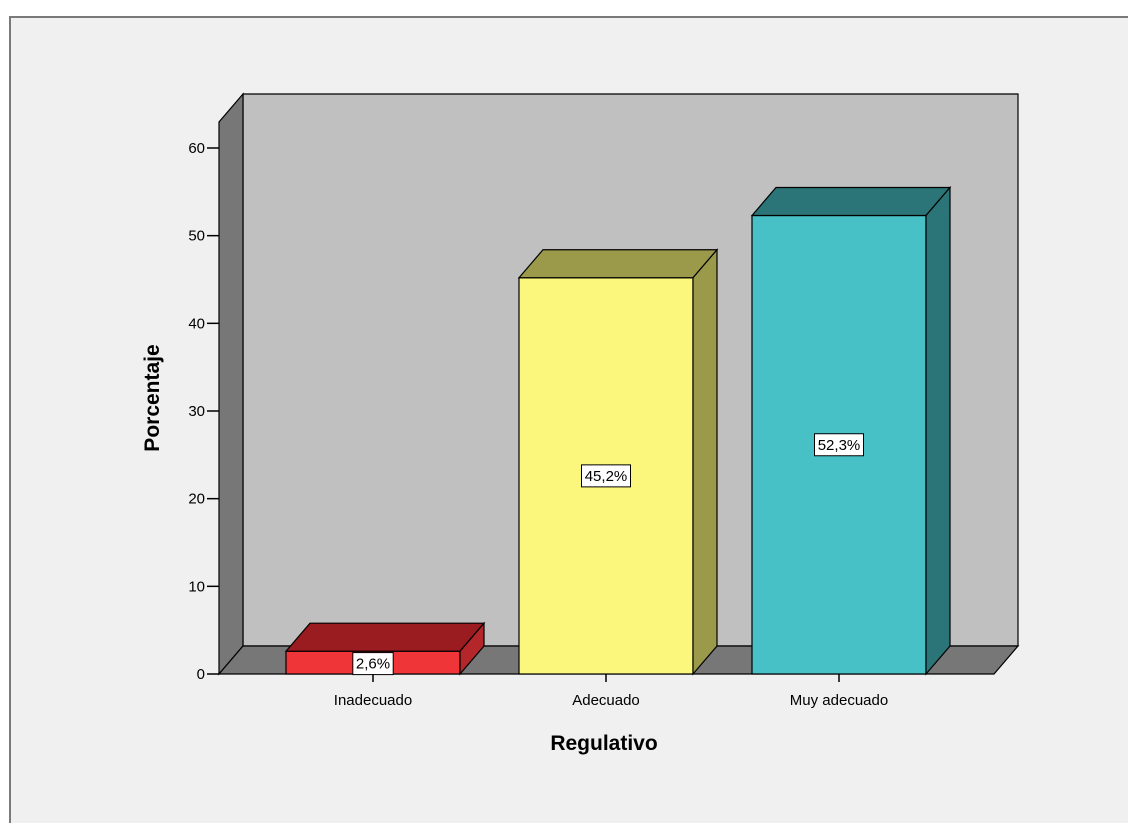 This screenshot has height=823, width=1128. What do you see at coordinates (373, 664) in the screenshot?
I see `data-label: 2,6%` at bounding box center [373, 664].